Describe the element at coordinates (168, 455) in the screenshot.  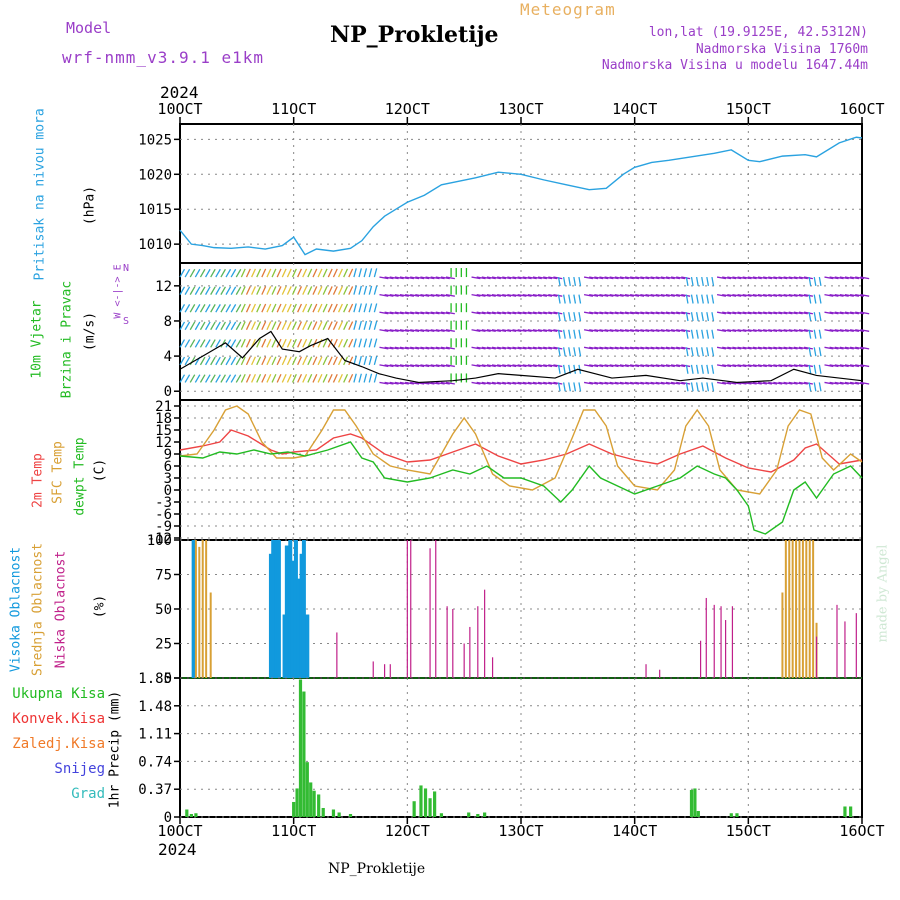
I see `y-tick-label: 9` at that location.